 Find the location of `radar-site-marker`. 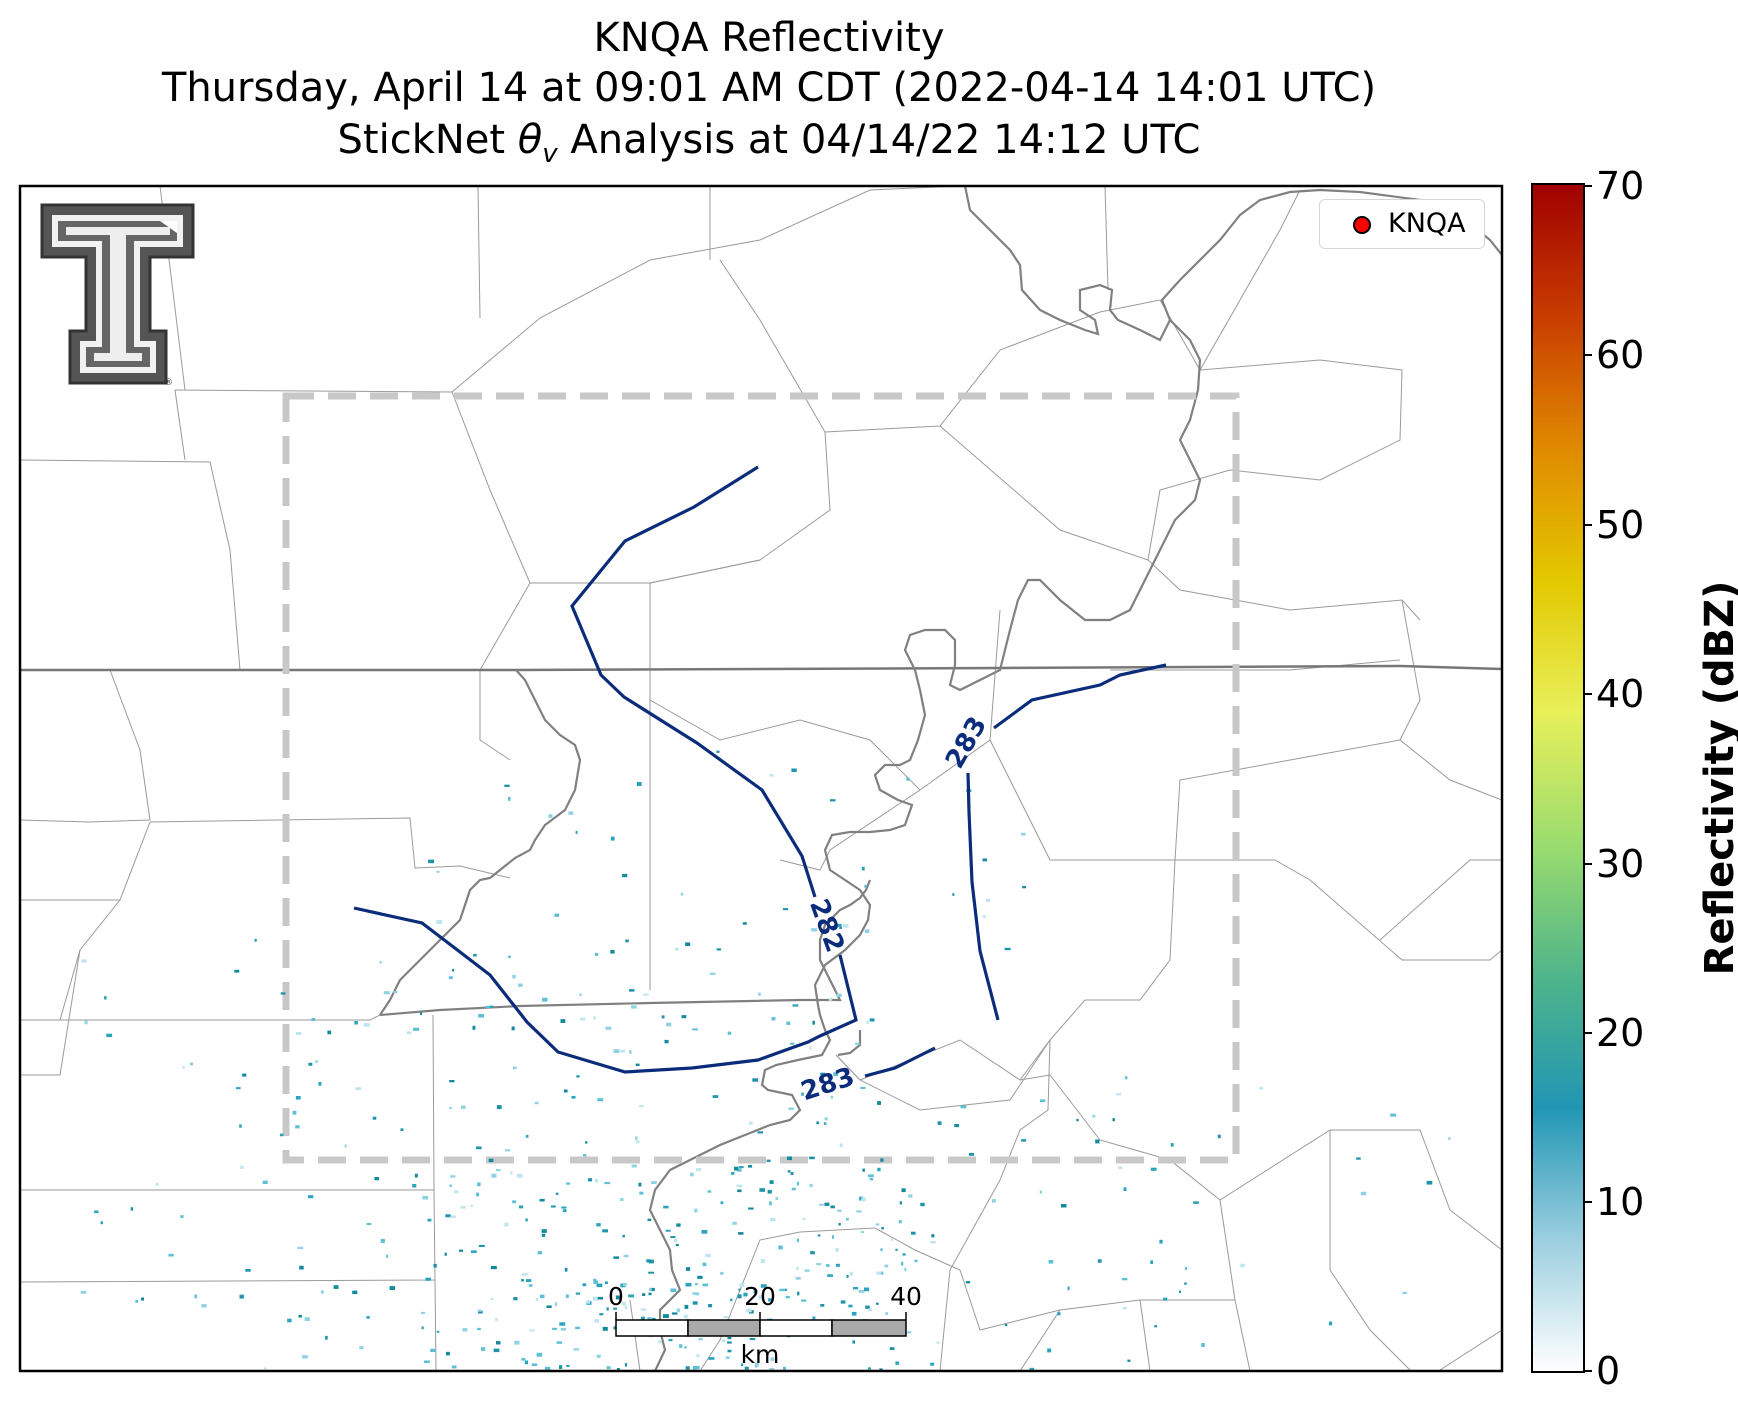

radar-site-marker is located at coordinates (1362, 225).